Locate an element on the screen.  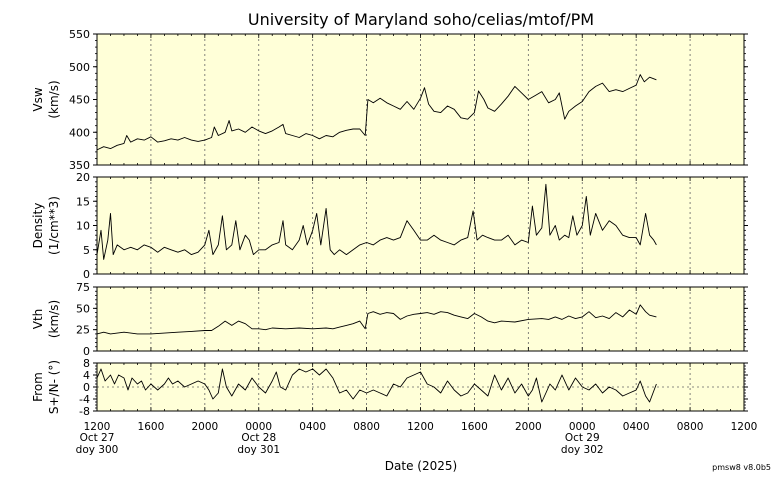
date-label: Oct 28 is located at coordinates (258, 438).